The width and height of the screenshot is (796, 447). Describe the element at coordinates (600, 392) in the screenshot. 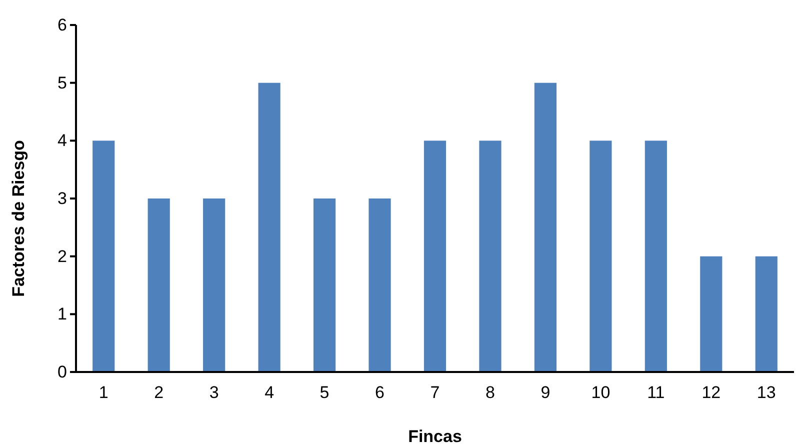

I see `x-tick-label: 10` at that location.